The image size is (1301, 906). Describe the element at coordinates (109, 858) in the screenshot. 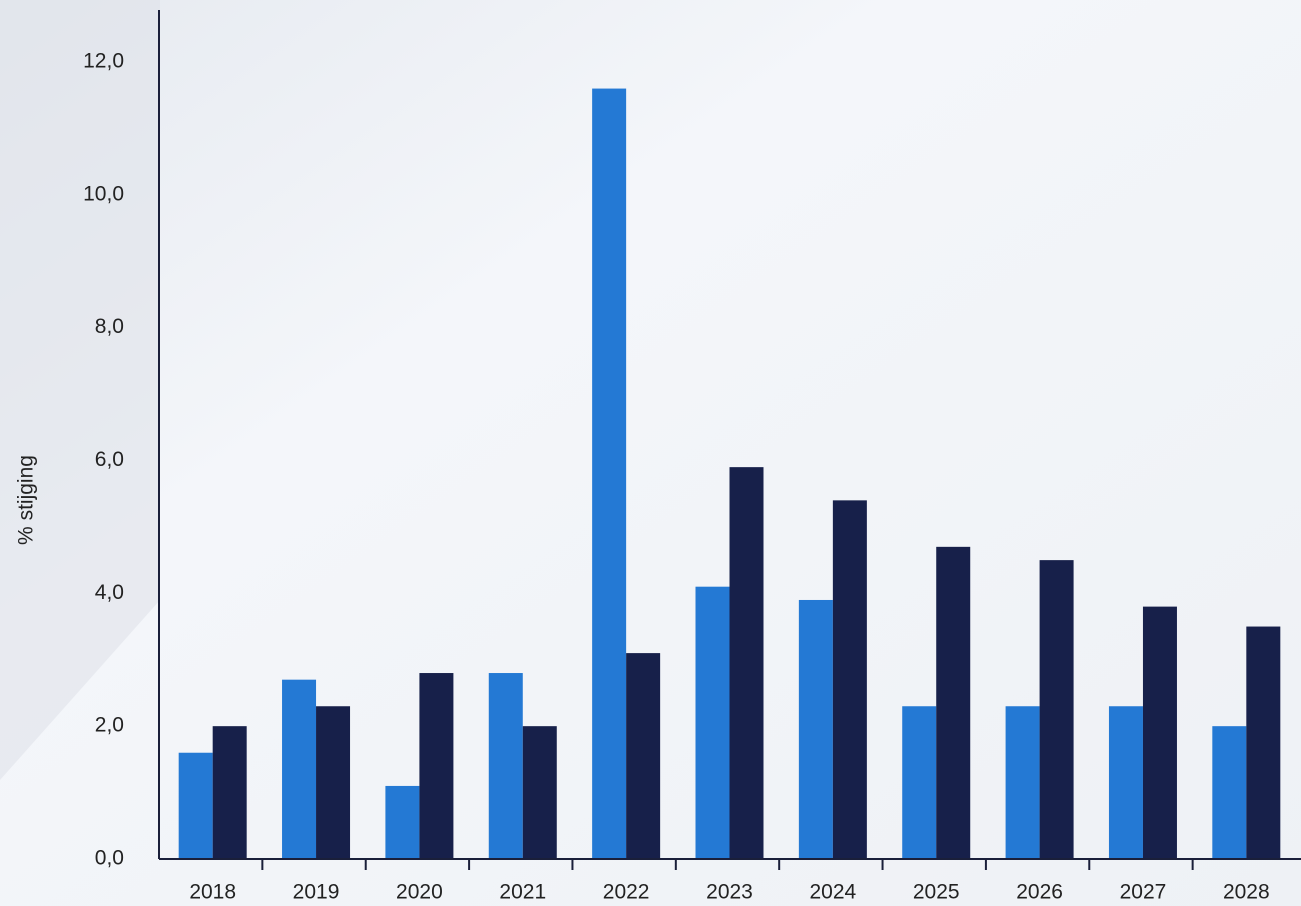

I see `y-tick-label: 0,0` at that location.